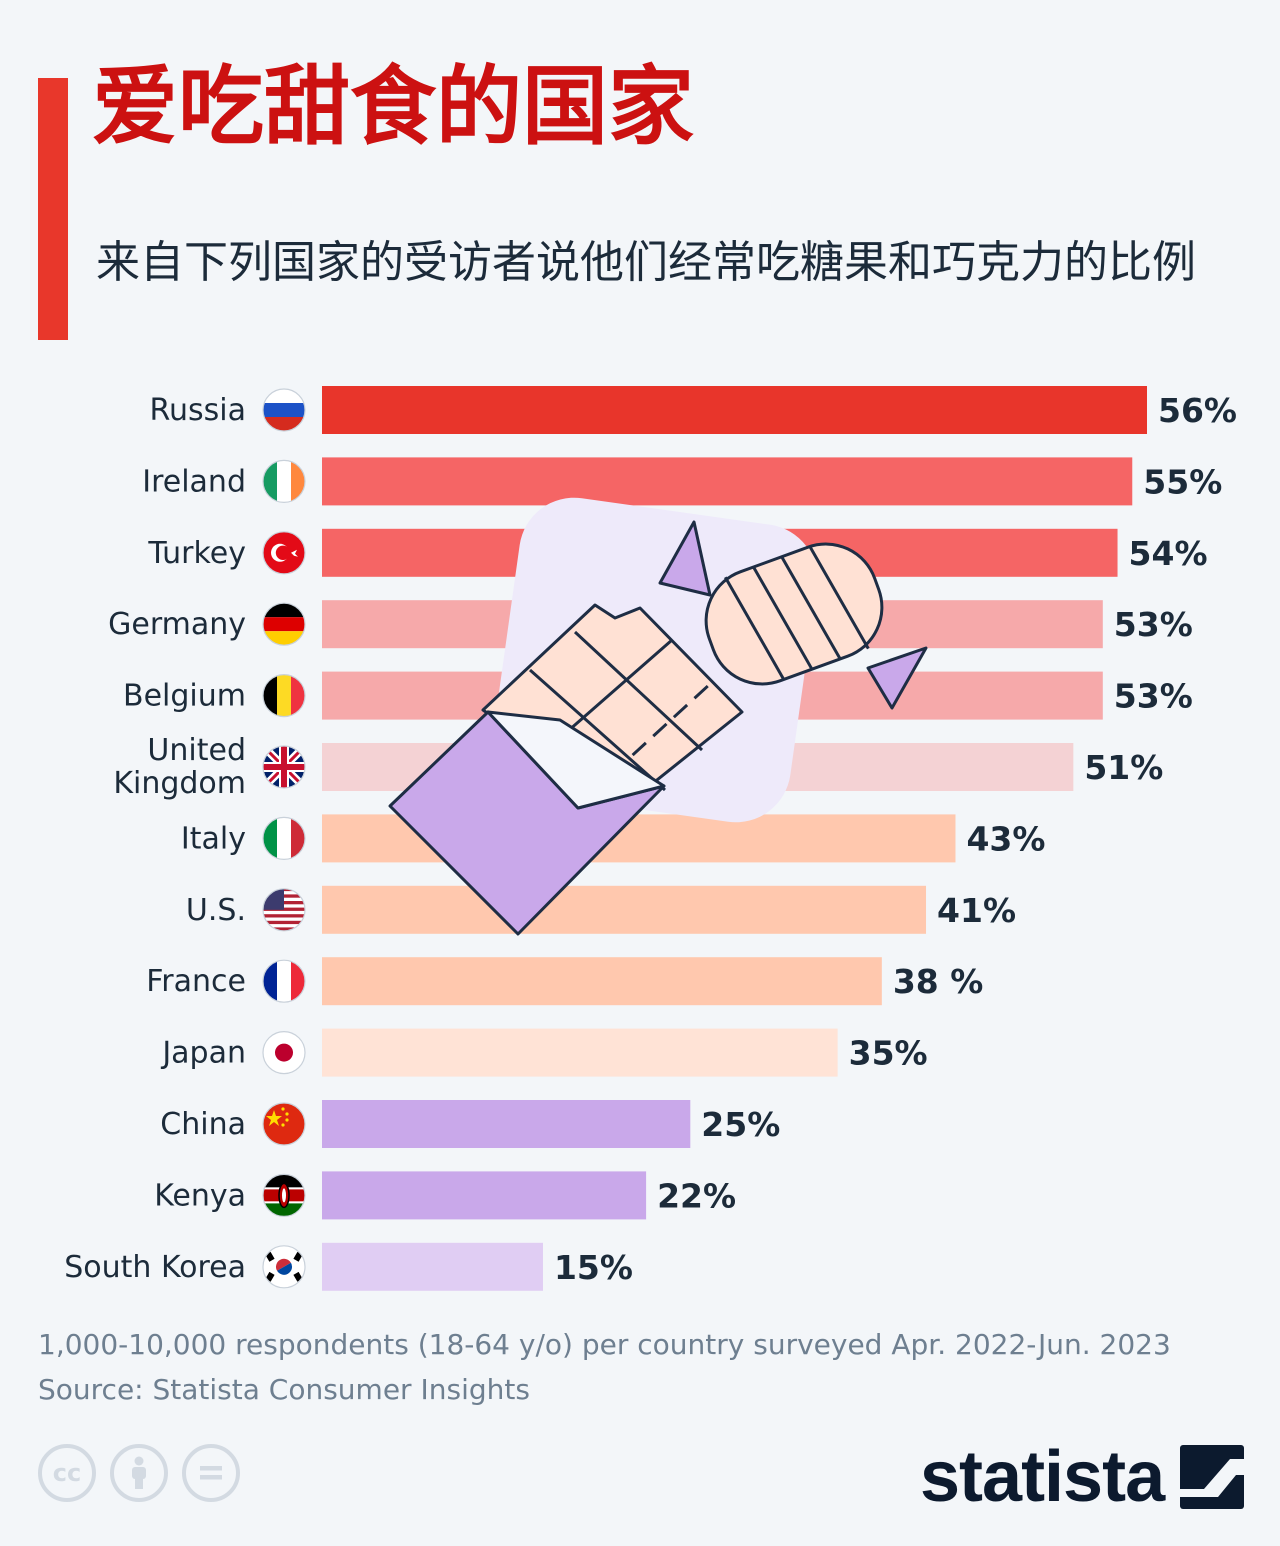  Describe the element at coordinates (284, 624) in the screenshot. I see `flag-germany-icon` at that location.